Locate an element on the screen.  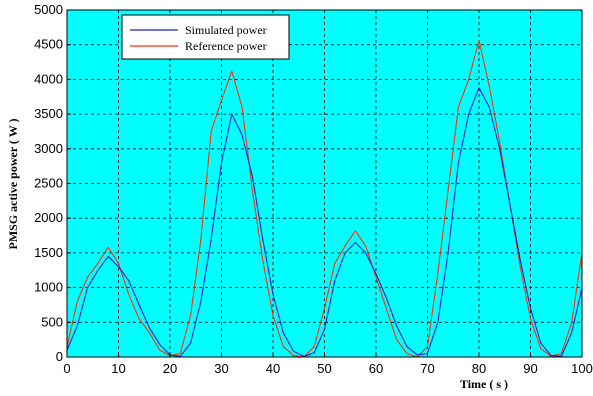
legend-box is located at coordinates (205, 37).